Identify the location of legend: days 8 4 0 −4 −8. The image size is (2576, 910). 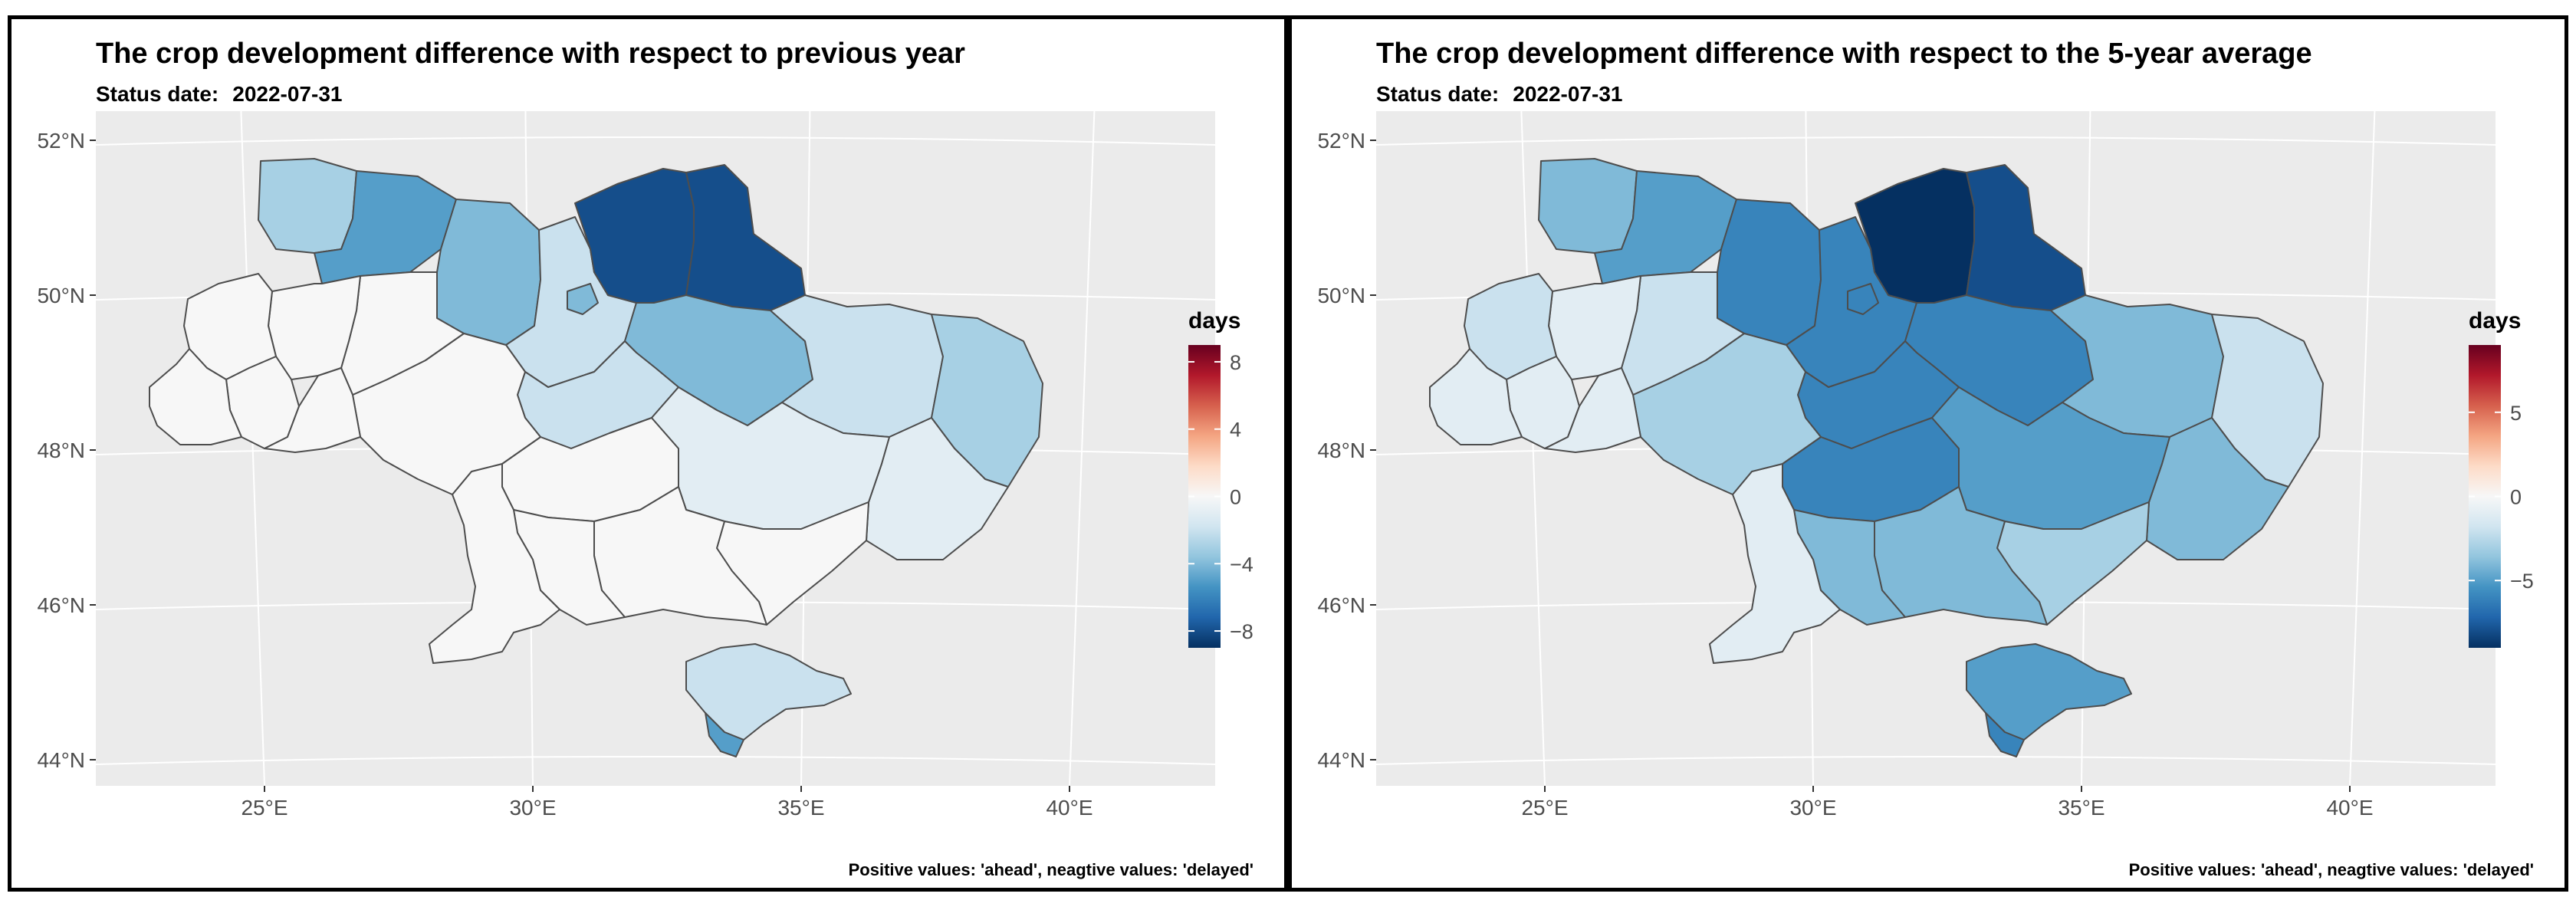
(1221, 478).